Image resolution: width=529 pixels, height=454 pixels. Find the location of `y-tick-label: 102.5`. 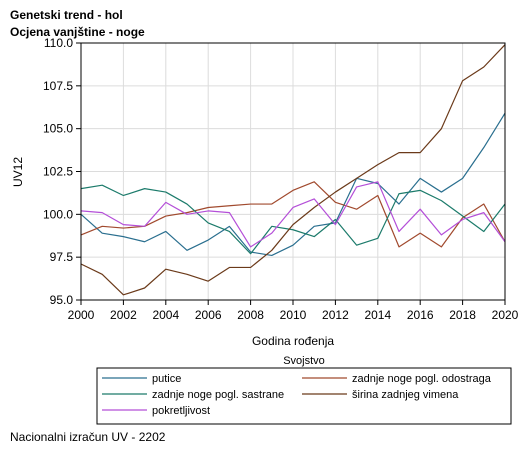

y-tick-label: 102.5 is located at coordinates (58, 172).